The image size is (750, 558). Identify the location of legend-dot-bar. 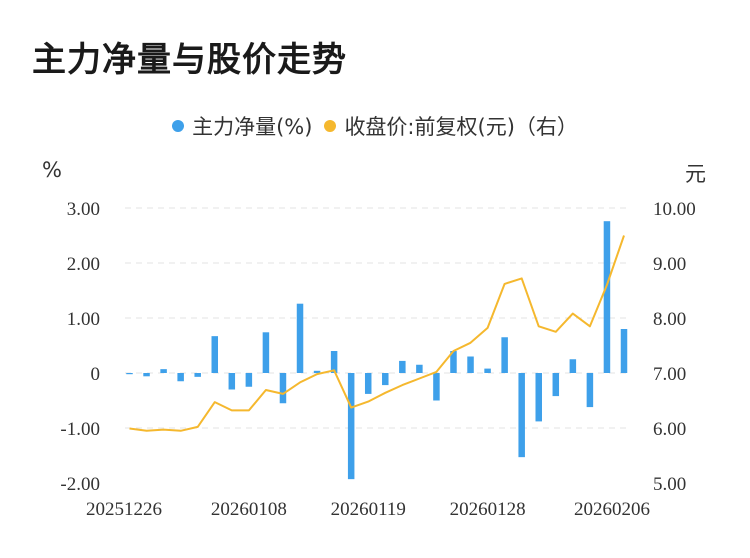
(178, 126).